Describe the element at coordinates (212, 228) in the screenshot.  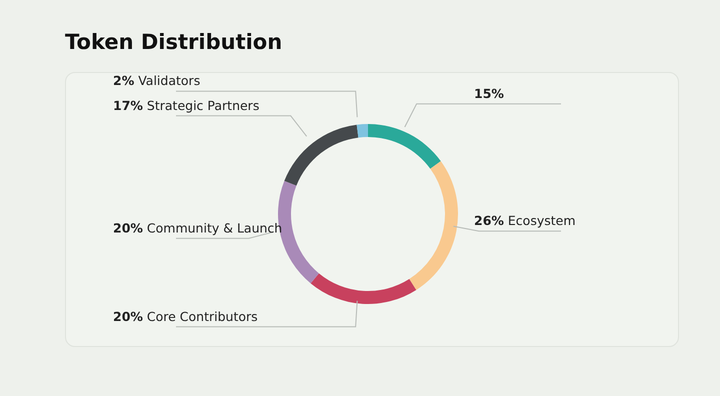
I see `slice-label: Community & Launch` at that location.